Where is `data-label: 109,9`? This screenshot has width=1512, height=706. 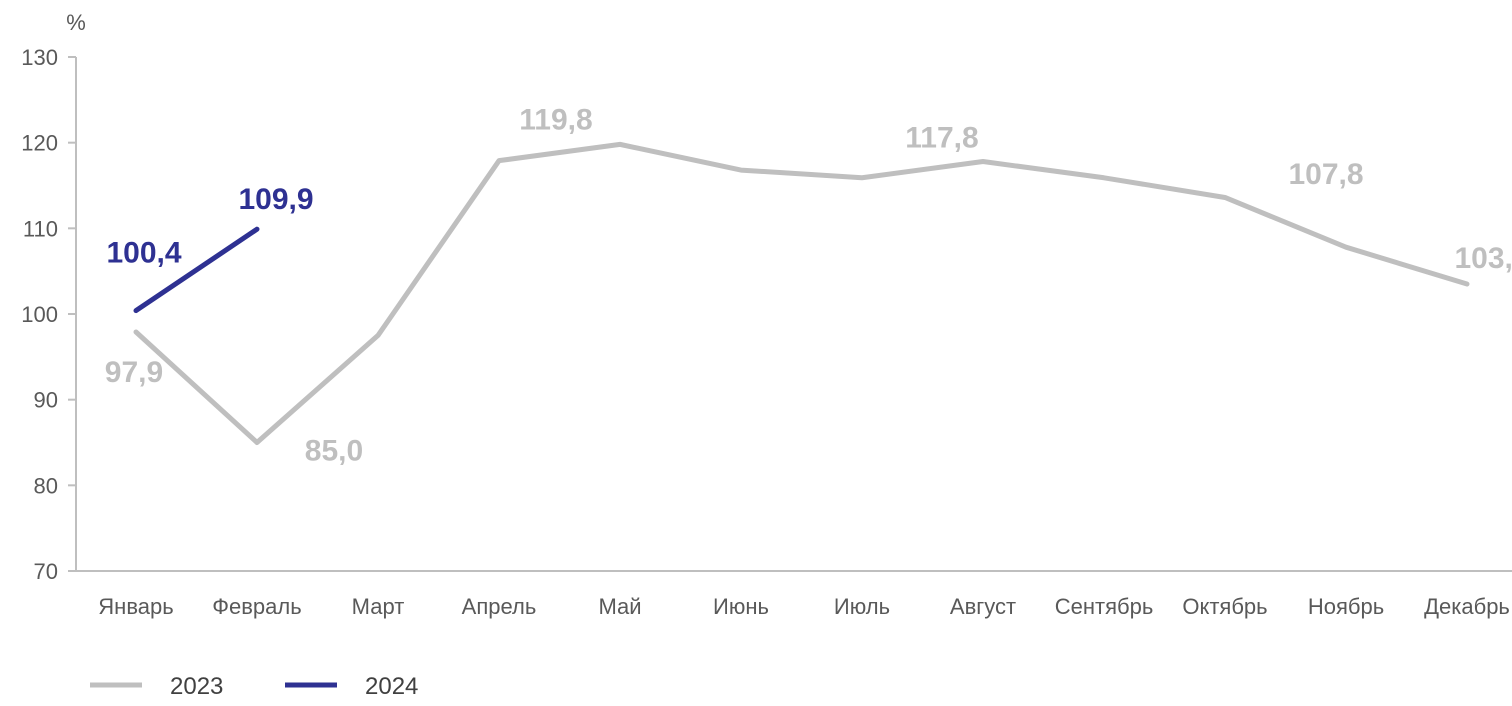
data-label: 109,9 is located at coordinates (275, 199).